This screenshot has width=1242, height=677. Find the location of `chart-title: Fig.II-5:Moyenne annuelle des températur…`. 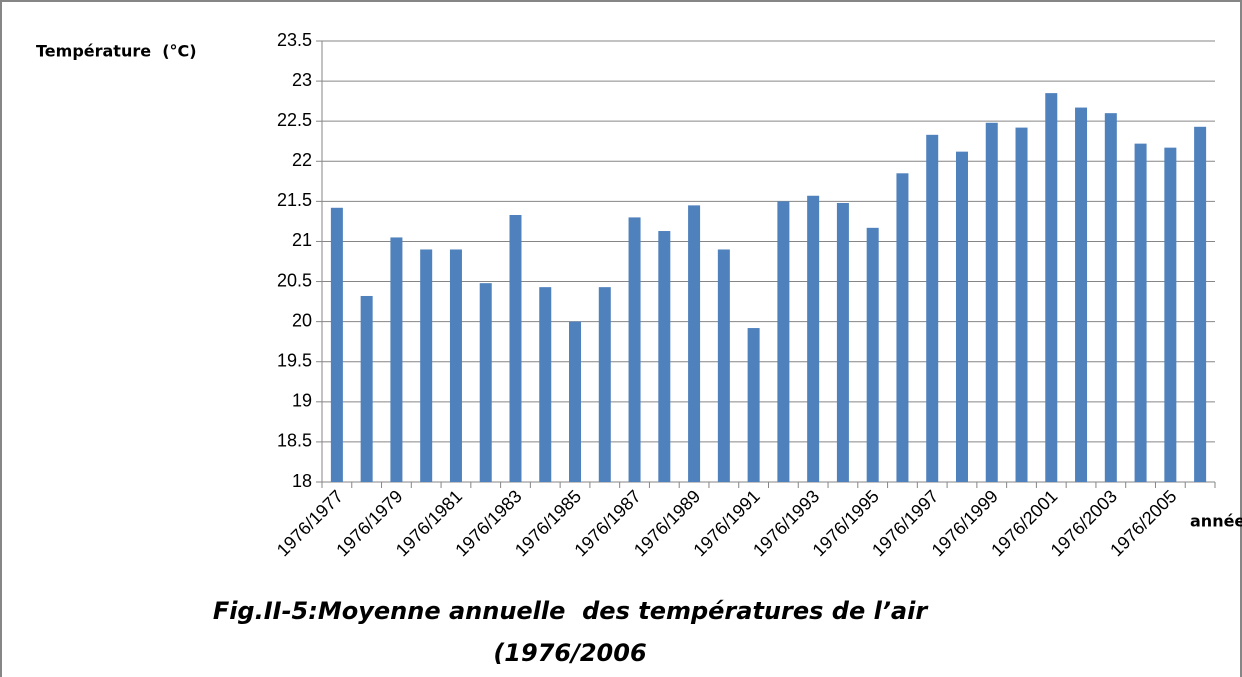

chart-title: Fig.II-5:Moyenne annuelle des températur… is located at coordinates (571, 611).